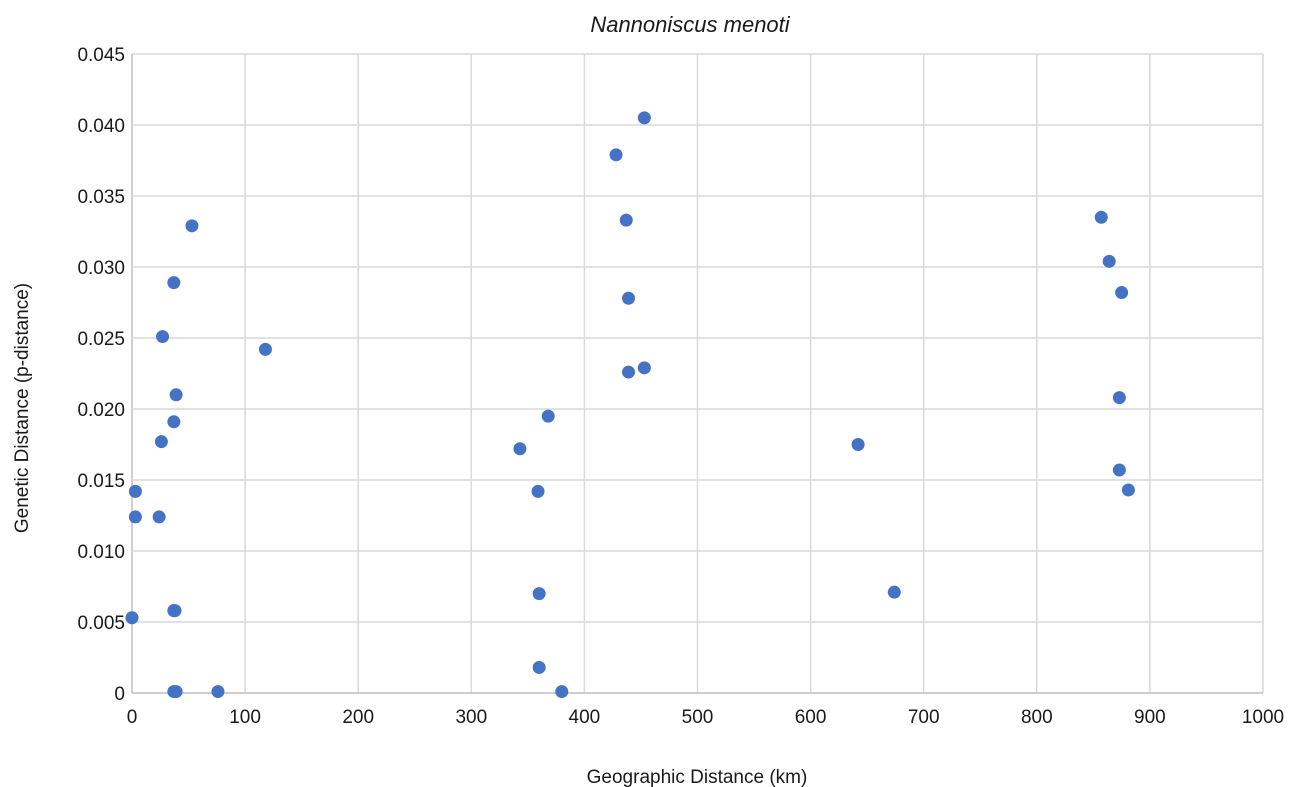 Image resolution: width=1298 pixels, height=787 pixels. Describe the element at coordinates (245, 717) in the screenshot. I see `x-tick-label: 100` at that location.